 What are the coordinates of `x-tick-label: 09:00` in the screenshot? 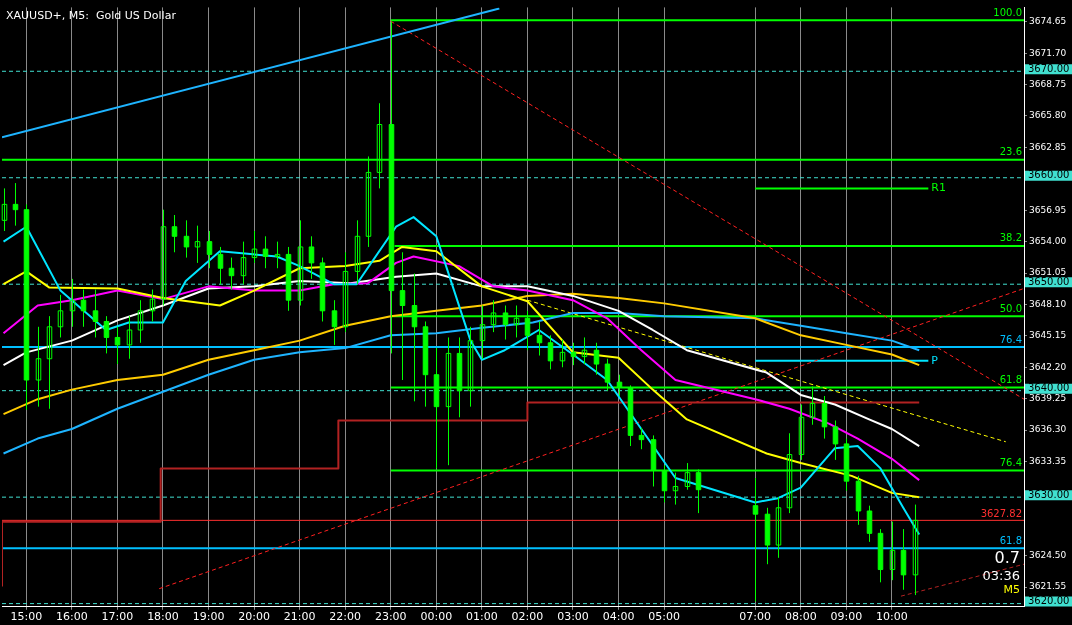 It's located at (846, 617).